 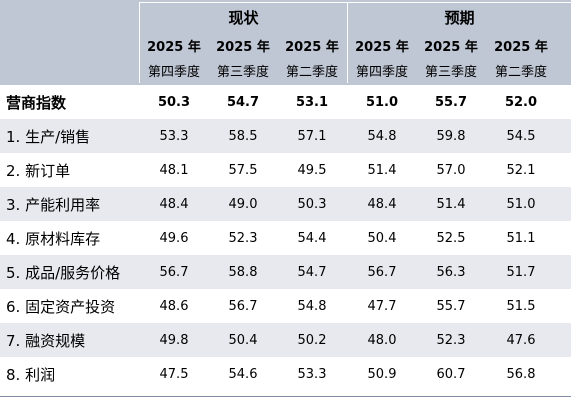 I want to click on group-header-current: 现状, so click(x=243, y=17).